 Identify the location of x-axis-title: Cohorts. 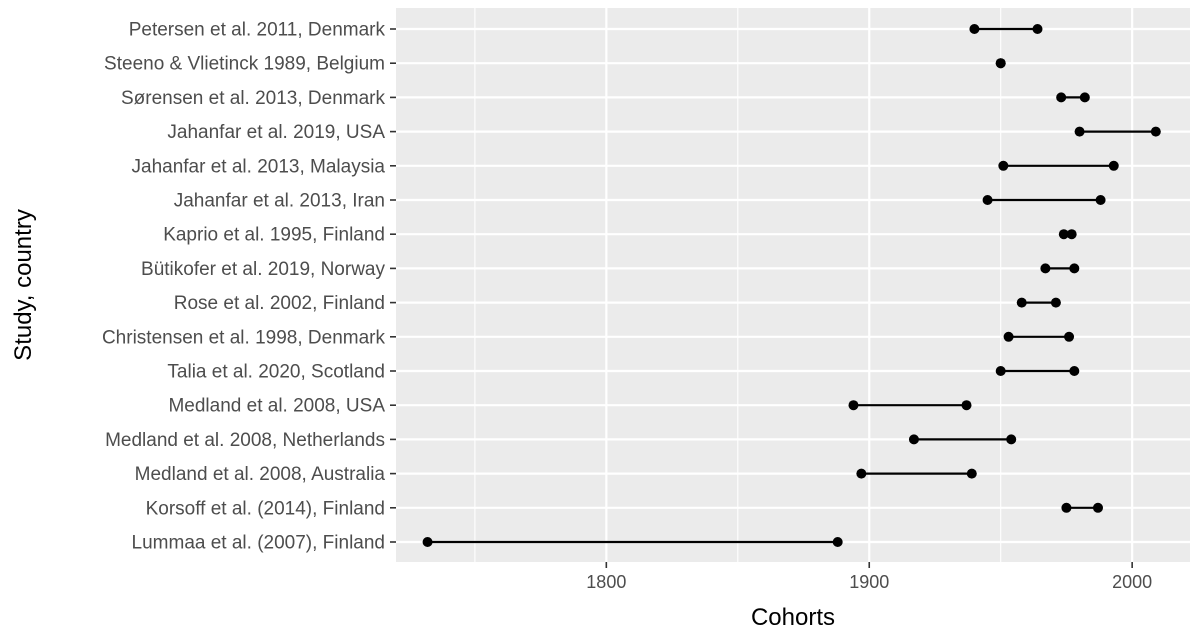
(793, 617).